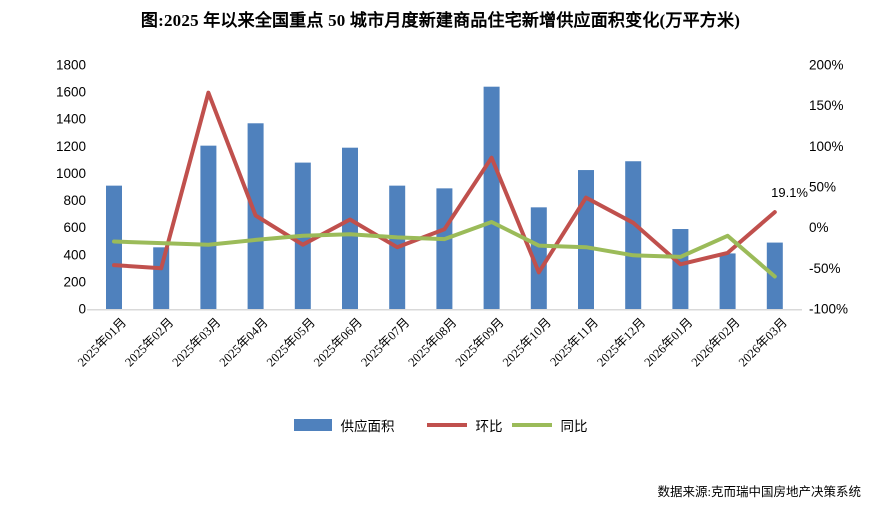 Image resolution: width=881 pixels, height=509 pixels. Describe the element at coordinates (480, 342) in the screenshot. I see `x-axis-category-label: 2025年09月` at that location.